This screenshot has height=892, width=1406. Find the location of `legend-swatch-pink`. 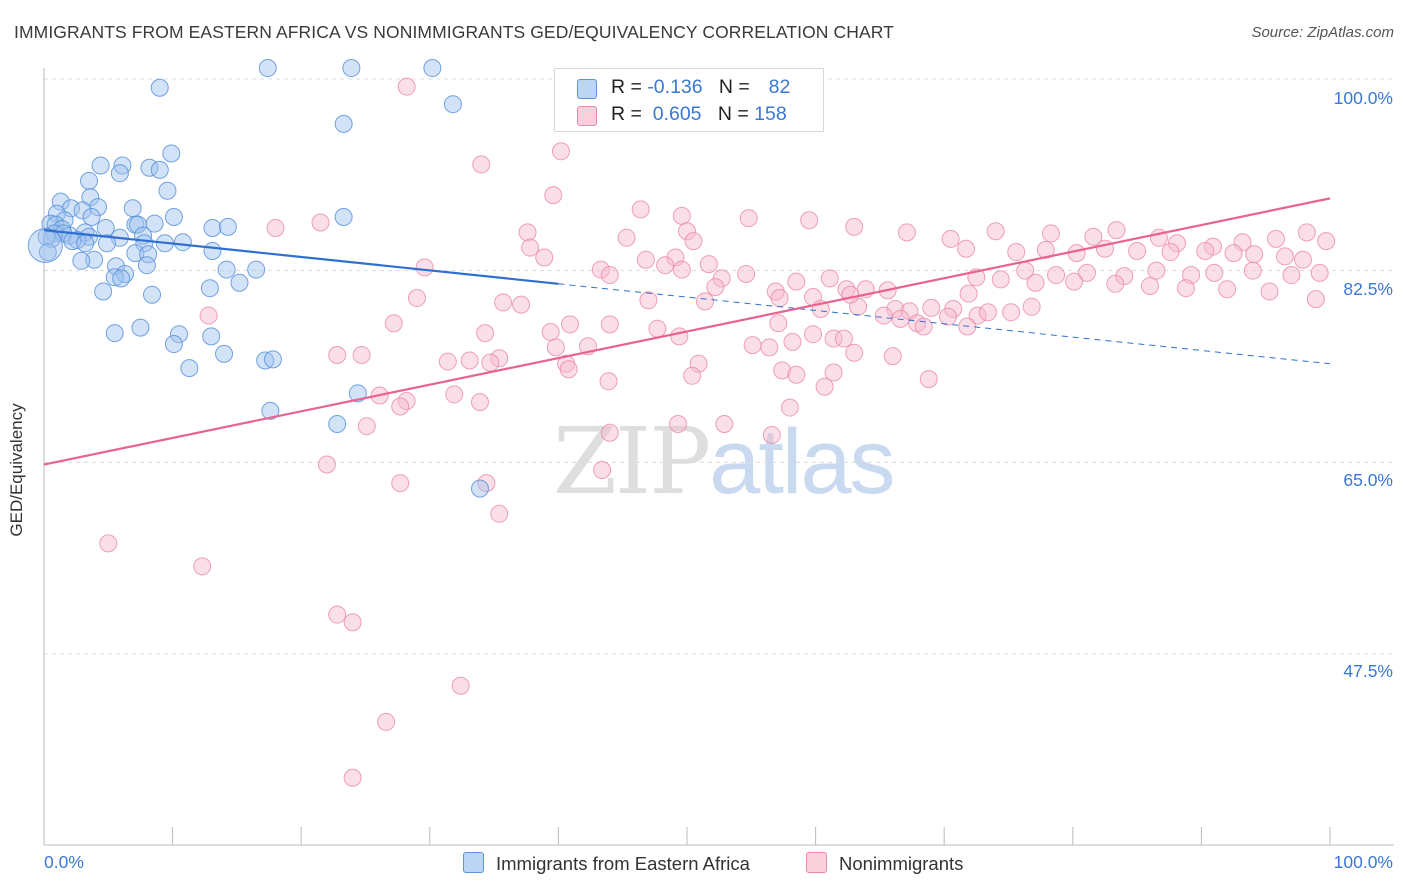

legend-swatch-pink is located at coordinates (587, 116).